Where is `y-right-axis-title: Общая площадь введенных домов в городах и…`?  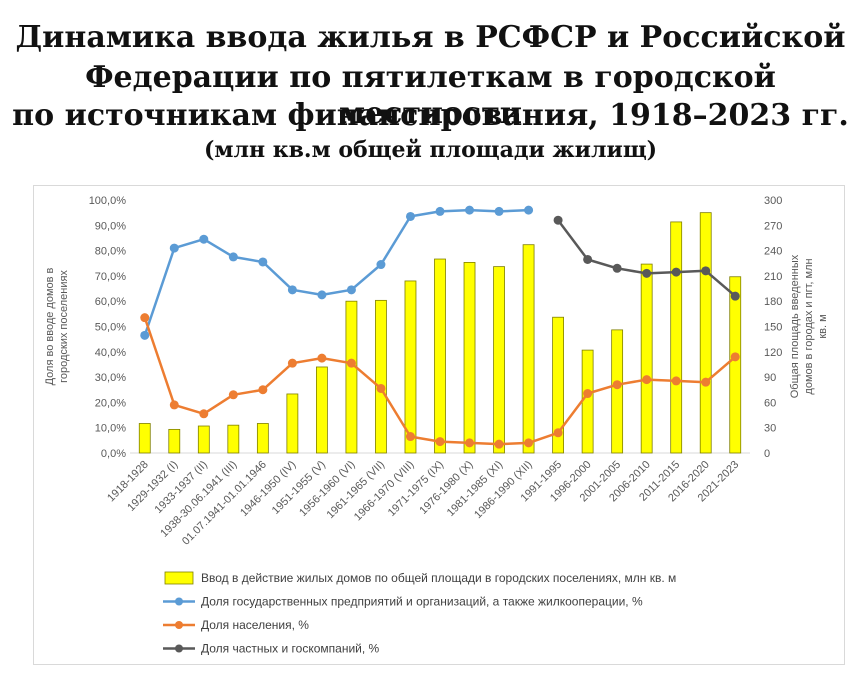 y-right-axis-title: Общая площадь введенных домов в городах и… is located at coordinates (809, 326).